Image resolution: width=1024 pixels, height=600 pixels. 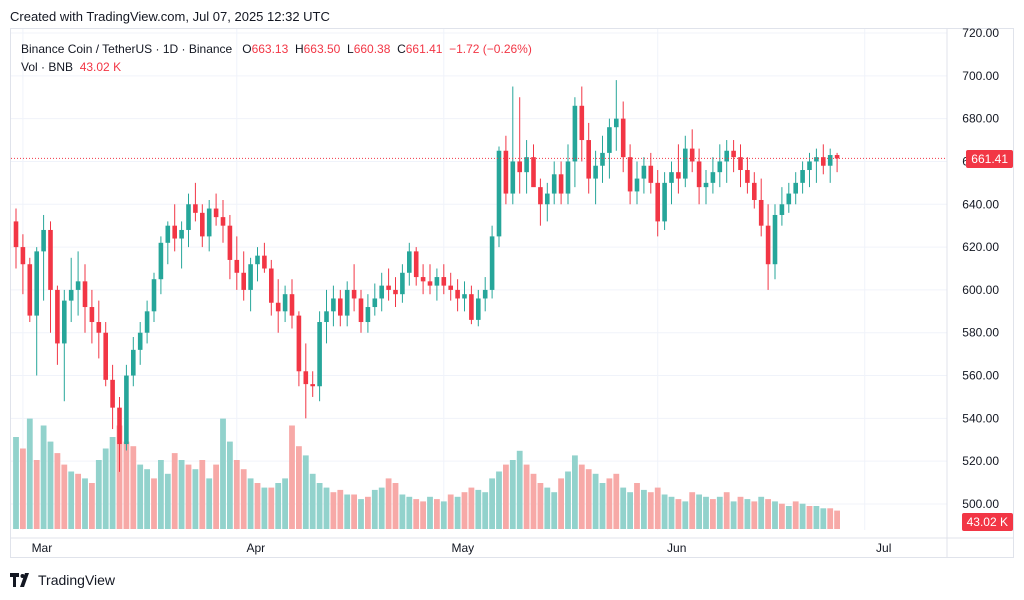 I want to click on tradingview-logo: TradingView, so click(x=62, y=580).